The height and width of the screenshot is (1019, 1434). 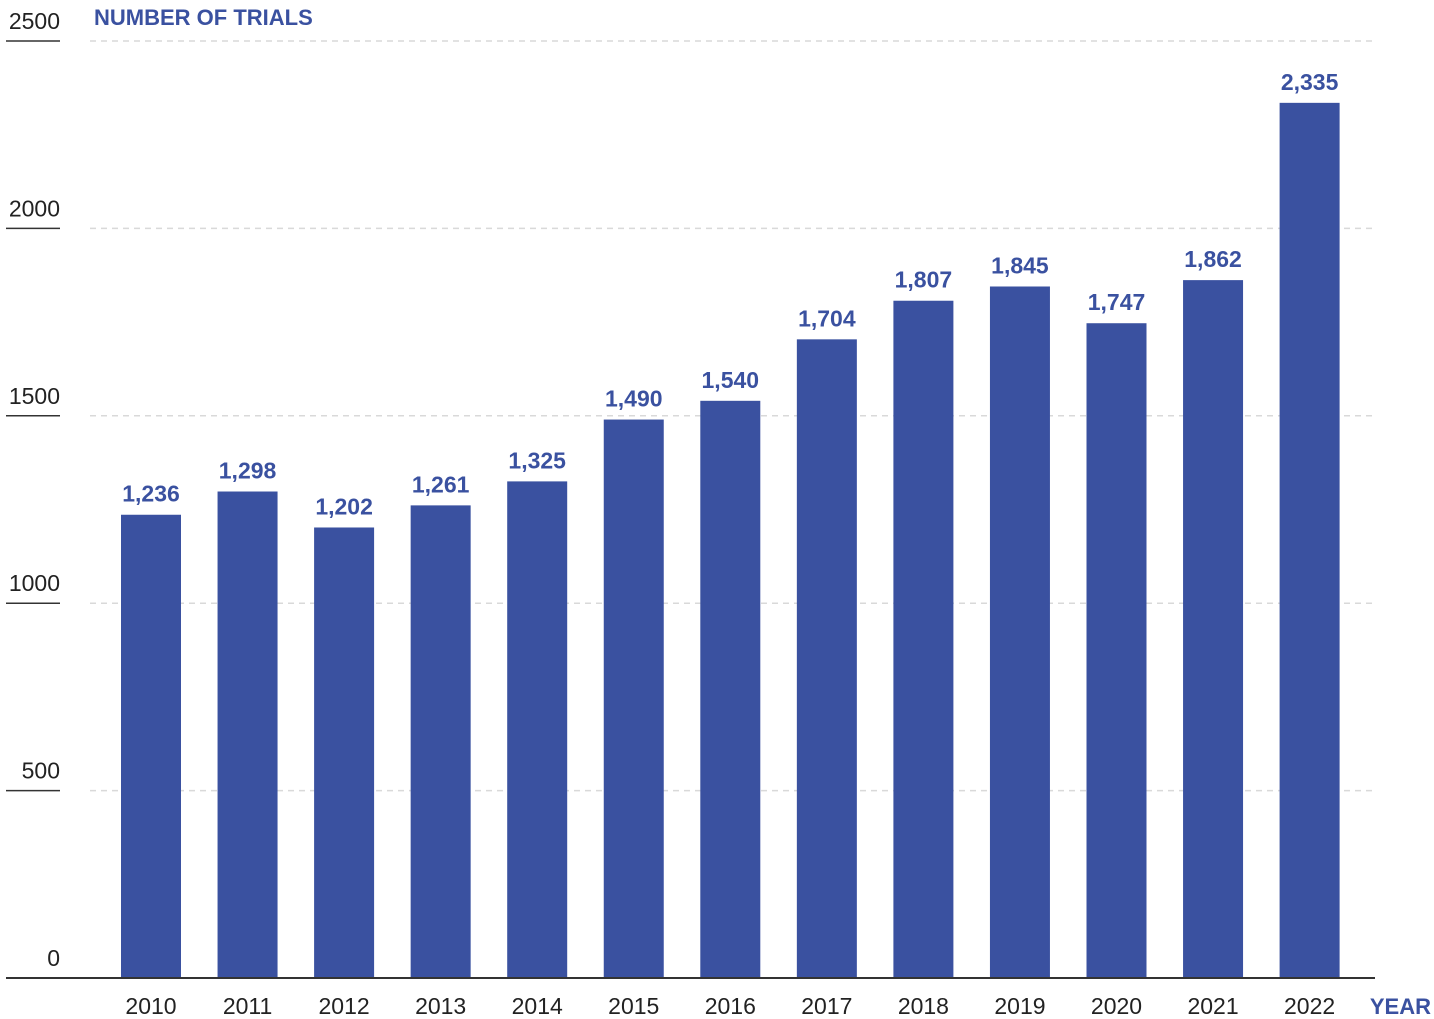 What do you see at coordinates (41, 771) in the screenshot?
I see `y-tick-label: 500` at bounding box center [41, 771].